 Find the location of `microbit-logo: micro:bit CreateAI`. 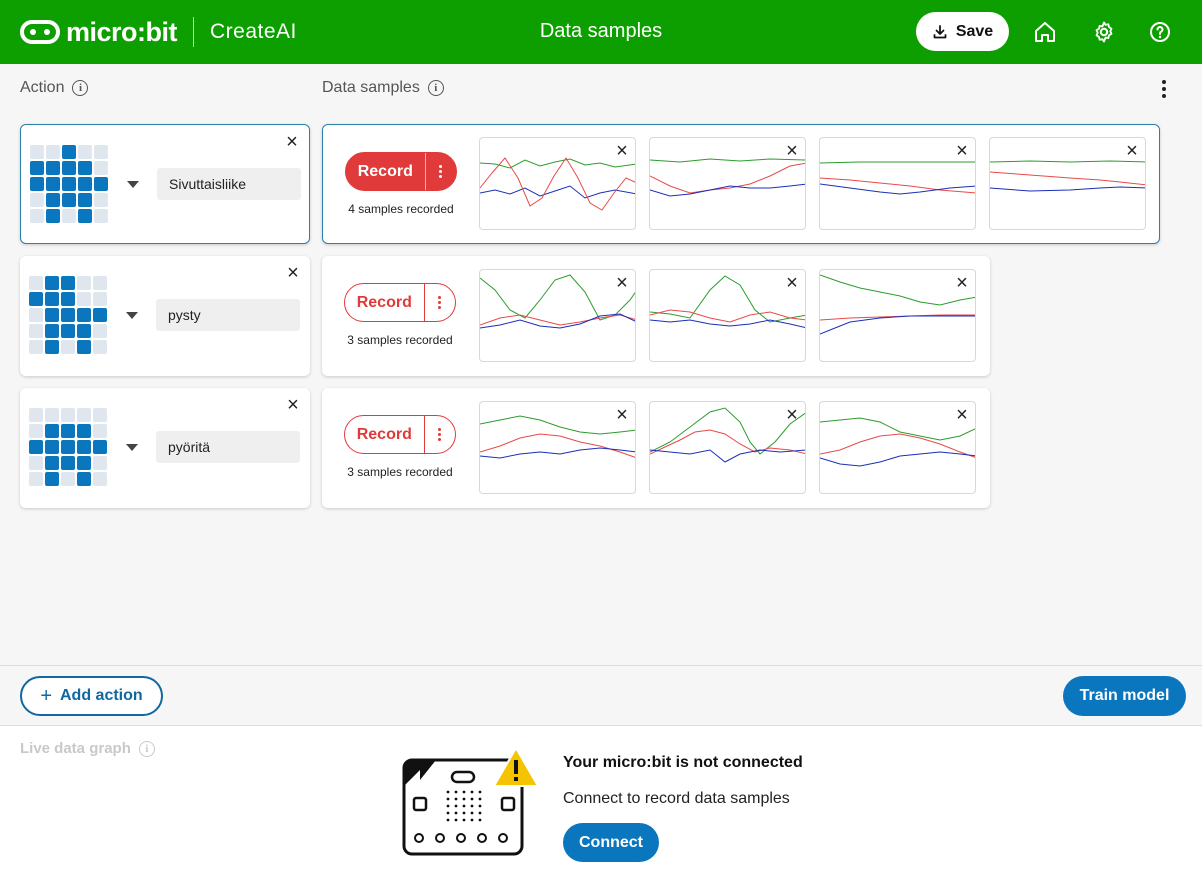

microbit-logo: micro:bit CreateAI is located at coordinates (158, 32).